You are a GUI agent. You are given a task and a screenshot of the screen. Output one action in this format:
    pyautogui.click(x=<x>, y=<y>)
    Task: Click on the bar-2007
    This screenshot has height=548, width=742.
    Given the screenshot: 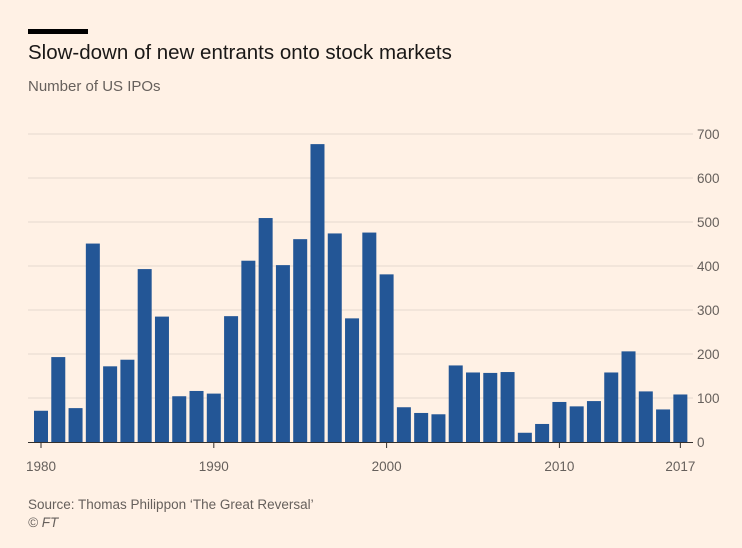 What is the action you would take?
    pyautogui.click(x=507, y=407)
    